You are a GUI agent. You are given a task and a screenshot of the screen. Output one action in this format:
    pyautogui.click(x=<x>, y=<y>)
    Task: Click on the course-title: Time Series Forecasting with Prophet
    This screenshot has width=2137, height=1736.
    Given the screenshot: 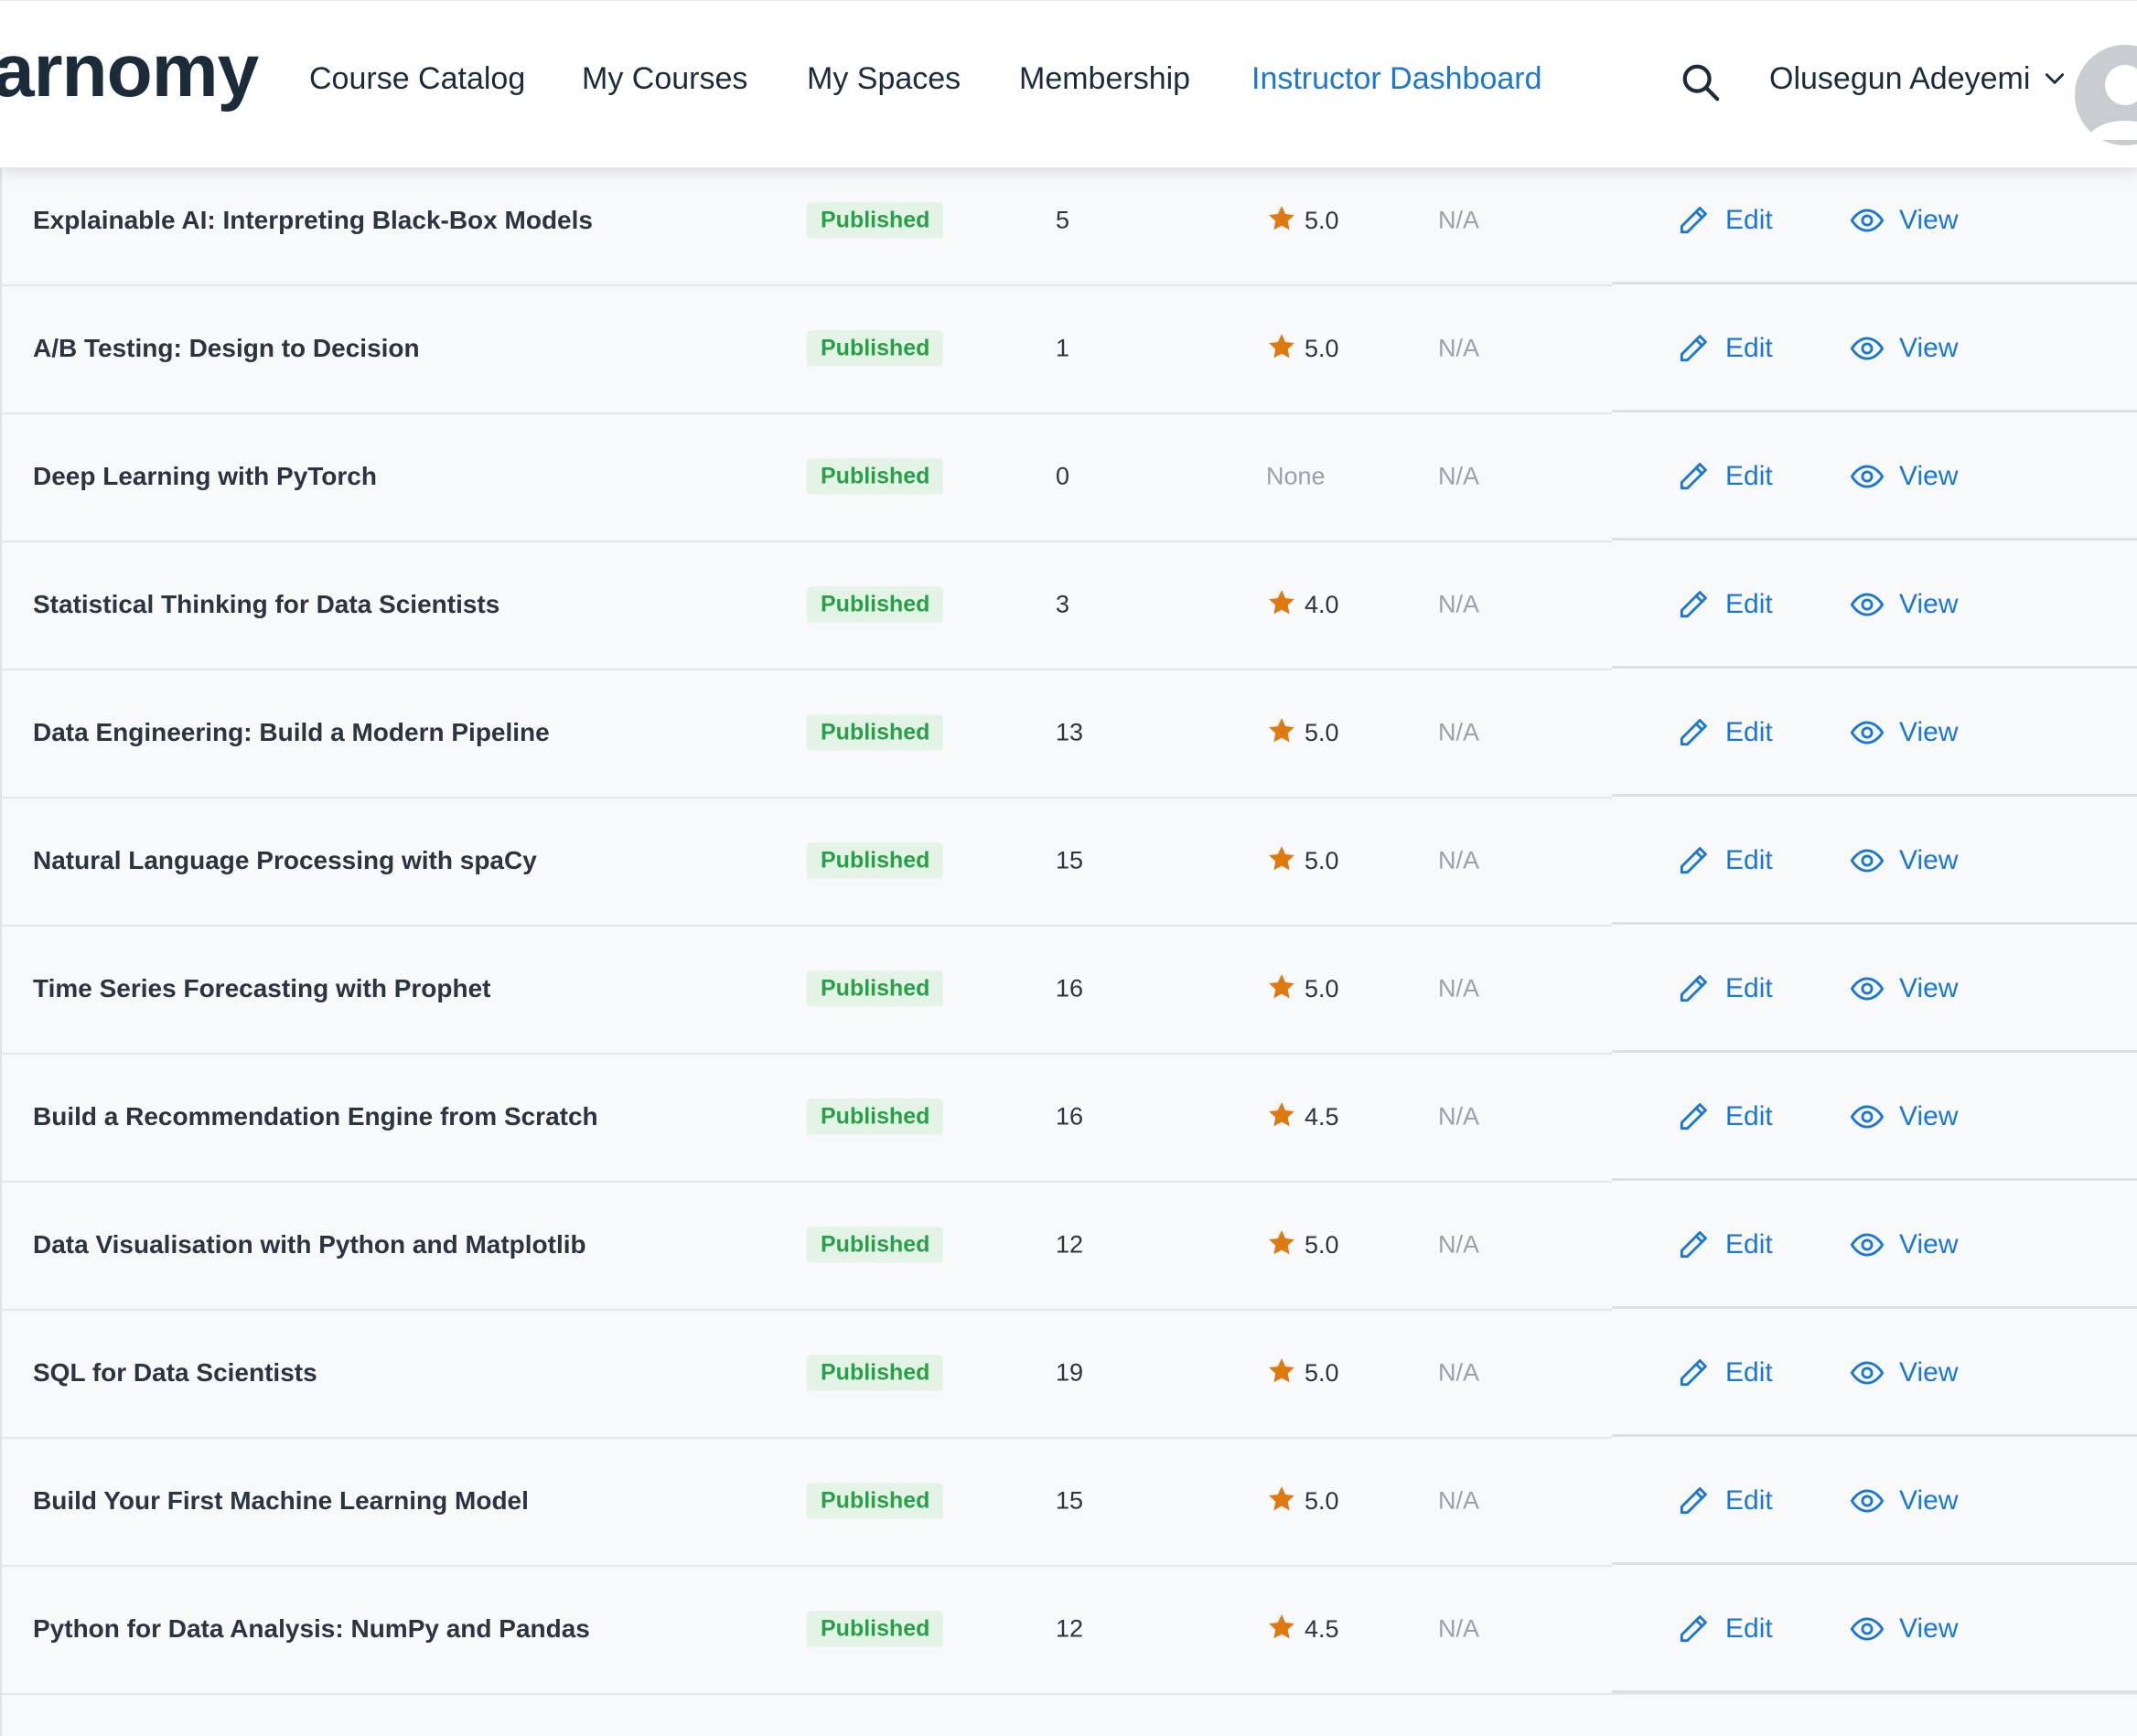 What is the action you would take?
    pyautogui.click(x=262, y=988)
    